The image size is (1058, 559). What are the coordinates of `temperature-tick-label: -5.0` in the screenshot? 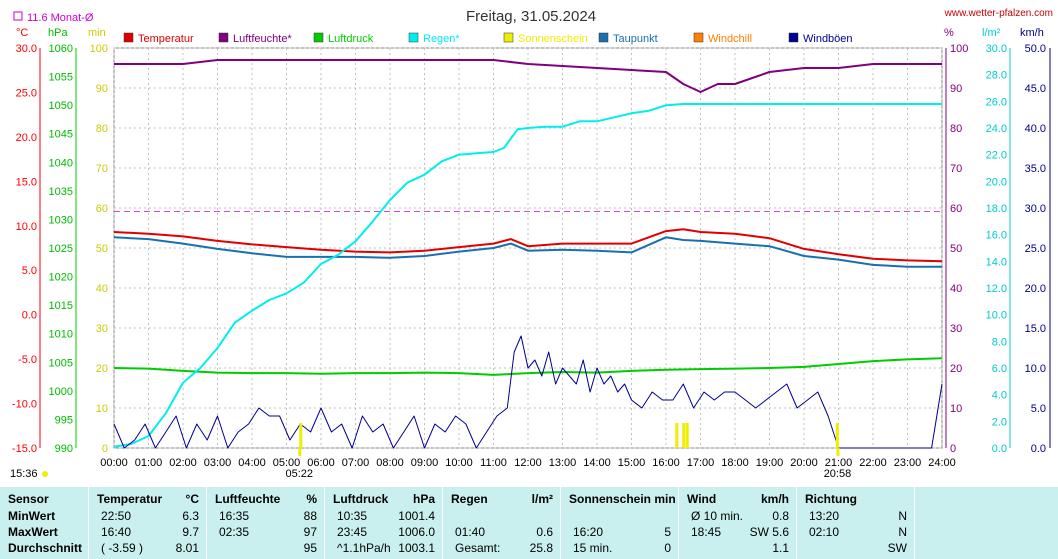 It's located at (27, 360).